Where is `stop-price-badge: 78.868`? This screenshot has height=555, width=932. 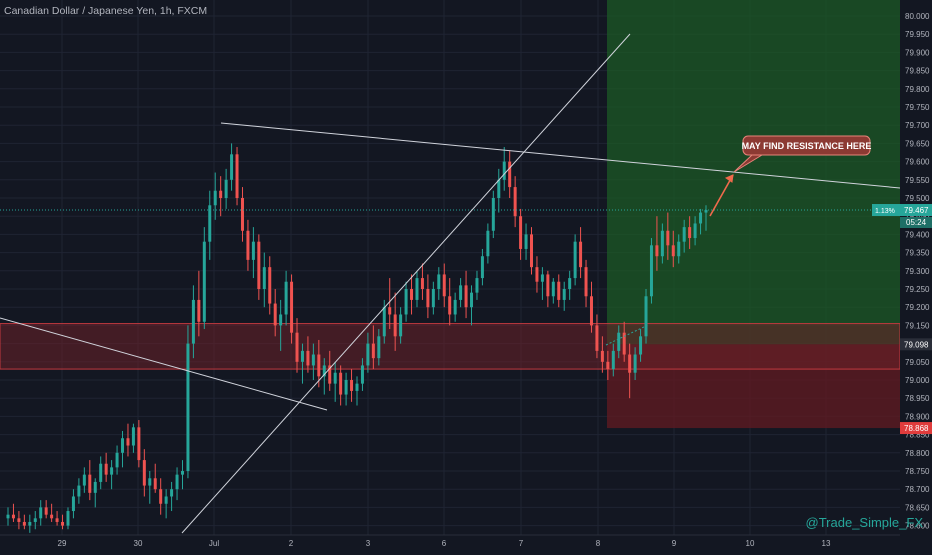
stop-price-badge: 78.868 is located at coordinates (916, 428).